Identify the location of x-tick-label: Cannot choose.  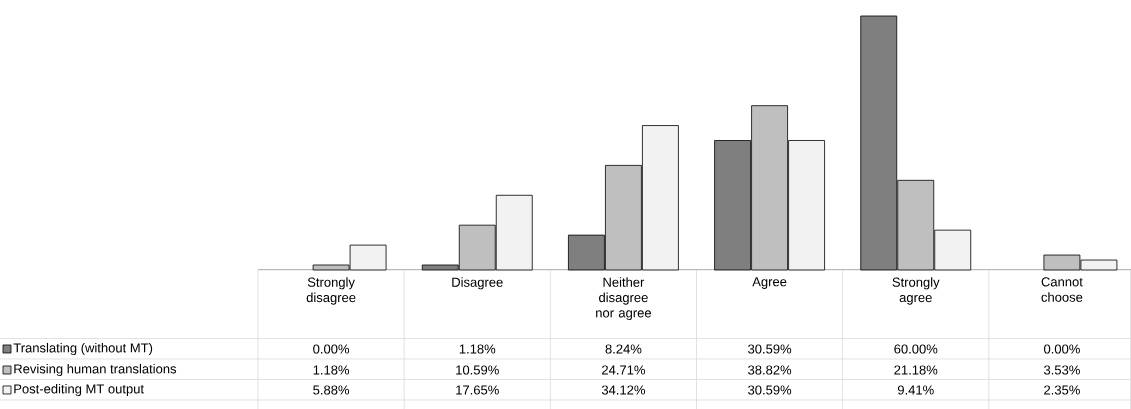
(1062, 289).